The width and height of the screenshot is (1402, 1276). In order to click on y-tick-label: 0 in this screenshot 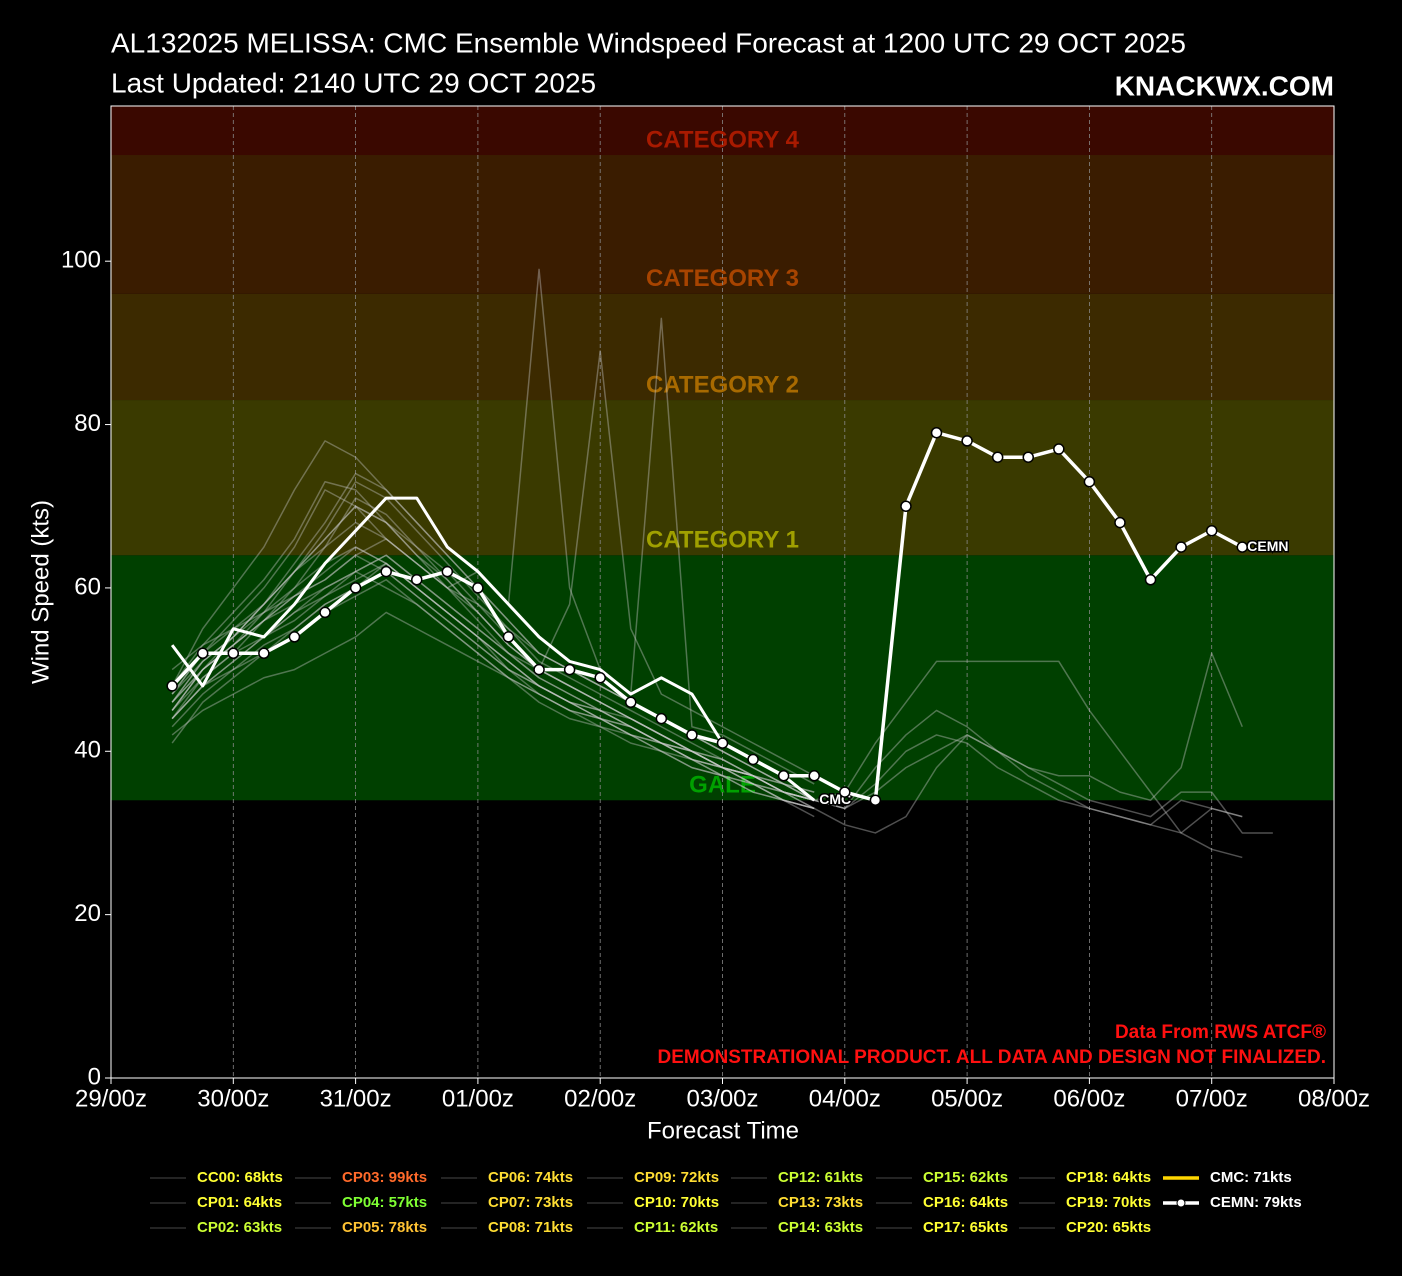, I will do `click(94, 1076)`.